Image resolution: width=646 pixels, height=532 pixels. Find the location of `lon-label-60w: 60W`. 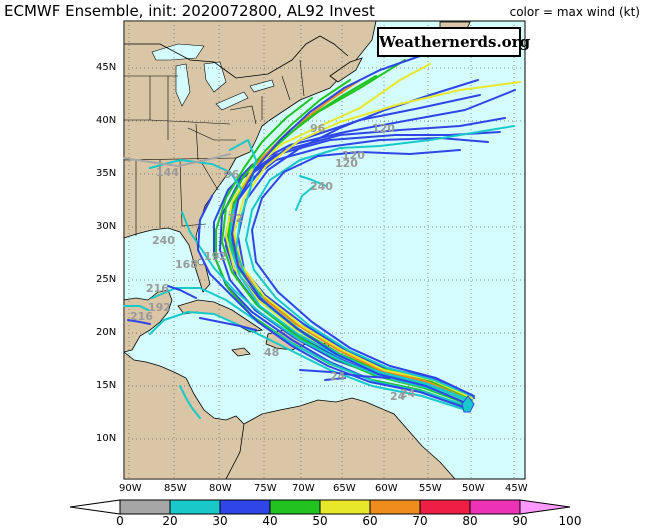

lon-label-60w: 60W is located at coordinates (386, 488).